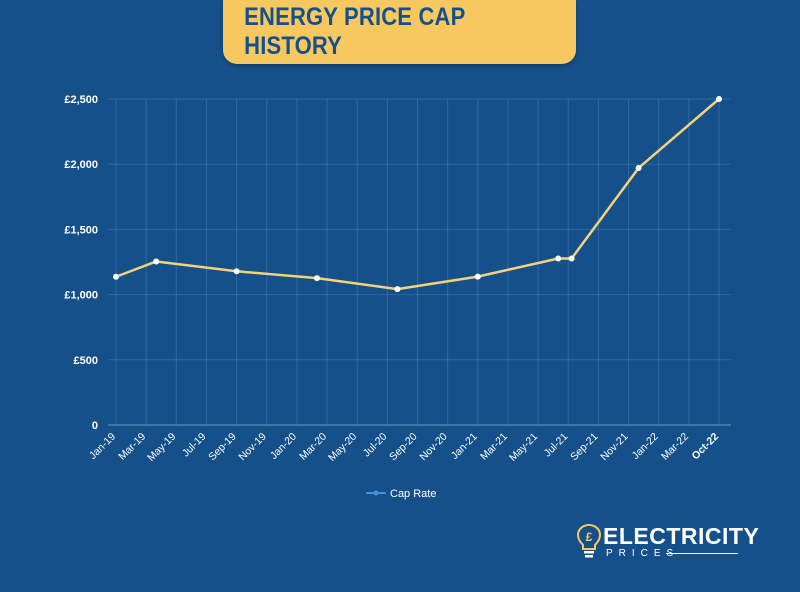 The width and height of the screenshot is (800, 592). Describe the element at coordinates (523, 447) in the screenshot. I see `x-tick-label: May-21` at that location.